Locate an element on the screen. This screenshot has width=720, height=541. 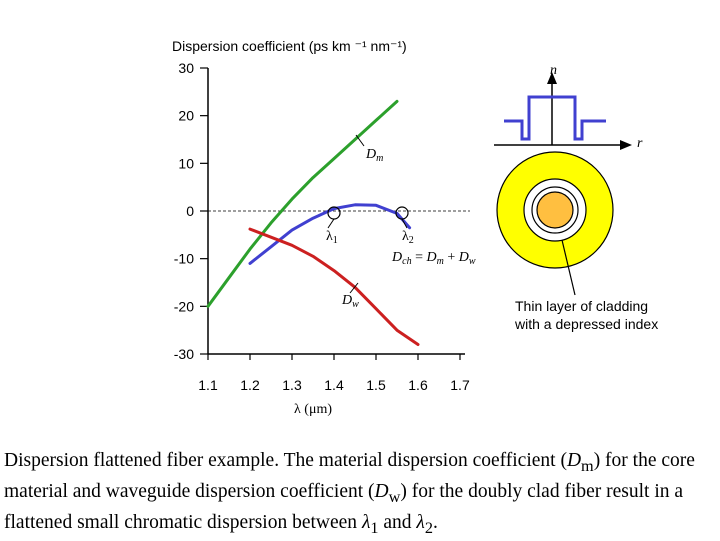
dw-label-main: D is located at coordinates (346, 300).